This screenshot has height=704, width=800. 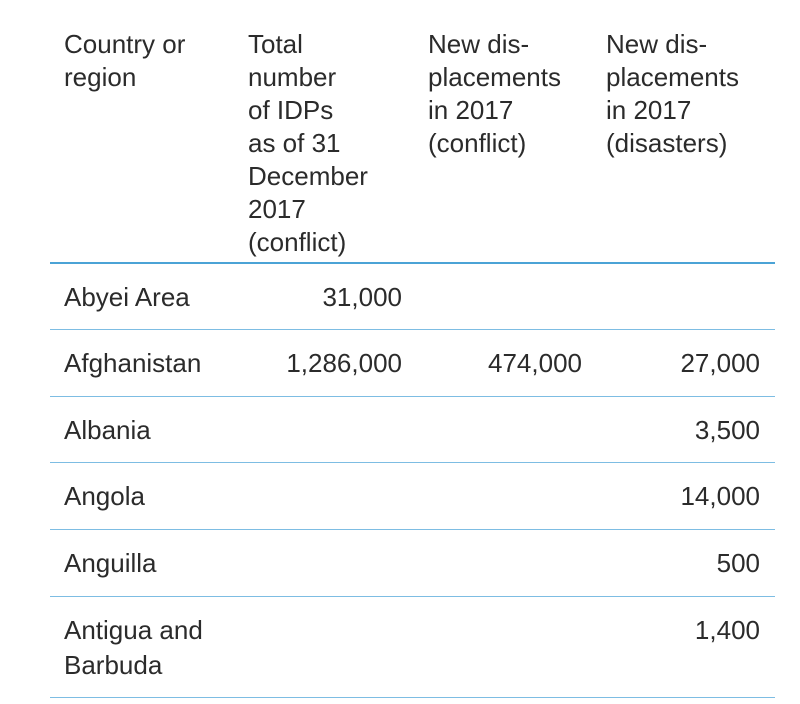 I want to click on header-conflict-line: placements, so click(x=494, y=77).